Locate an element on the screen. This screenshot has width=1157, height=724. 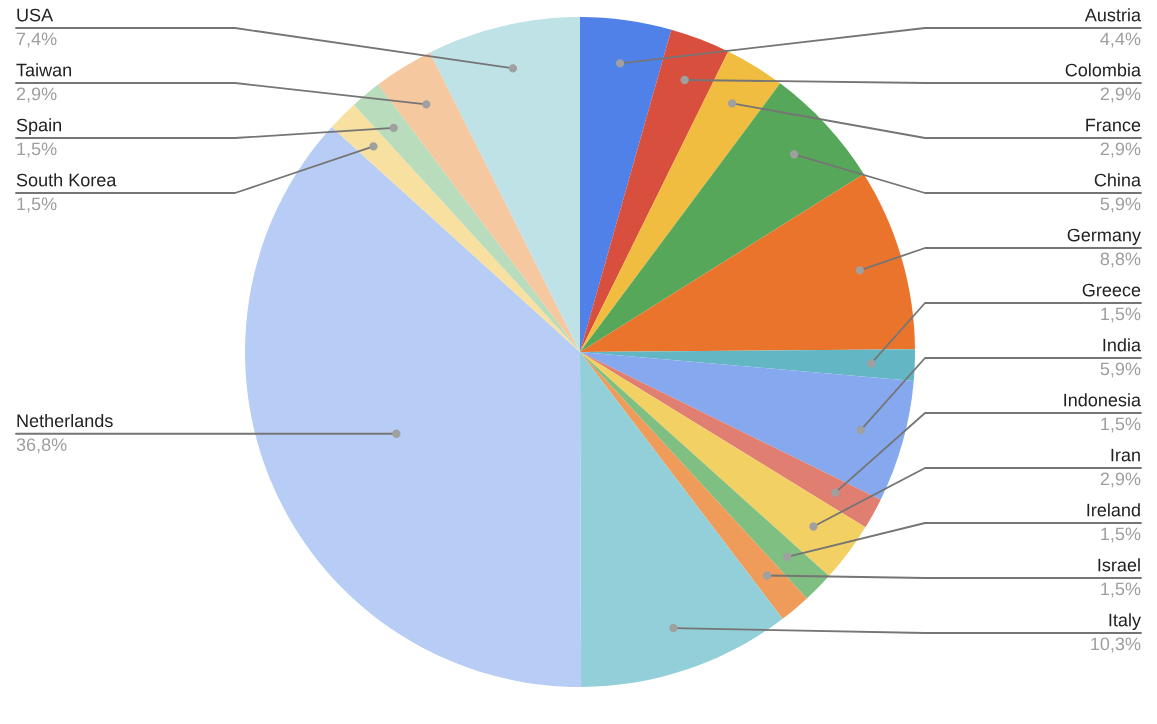
slice-label: Spain is located at coordinates (39, 126).